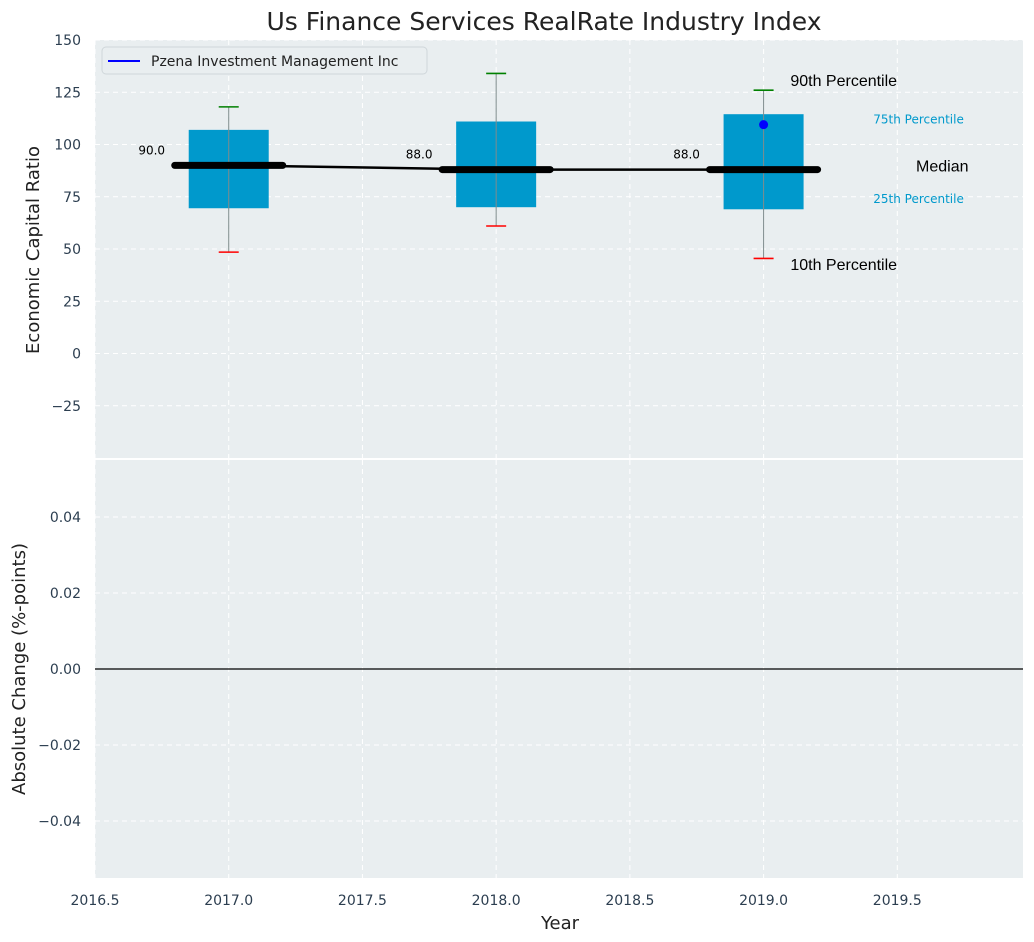  What do you see at coordinates (274, 62) in the screenshot?
I see `legend-entry: Pzena Investment Management Inc` at bounding box center [274, 62].